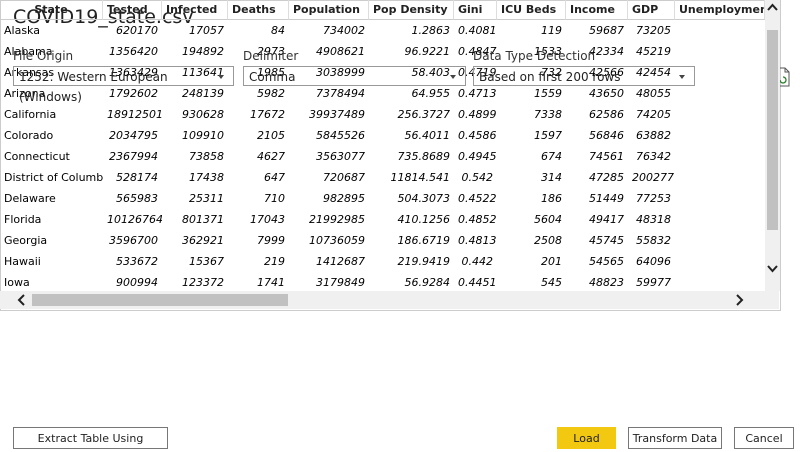  Describe the element at coordinates (427, 282) in the screenshot. I see `table-cell: 56.9284` at that location.